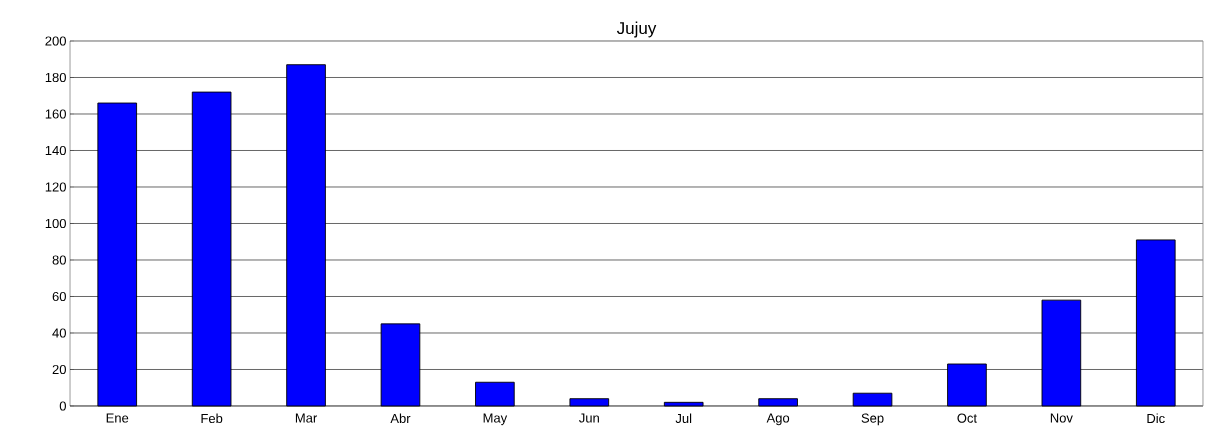 The width and height of the screenshot is (1210, 444). What do you see at coordinates (59, 369) in the screenshot?
I see `y-tick-label: 20` at bounding box center [59, 369].